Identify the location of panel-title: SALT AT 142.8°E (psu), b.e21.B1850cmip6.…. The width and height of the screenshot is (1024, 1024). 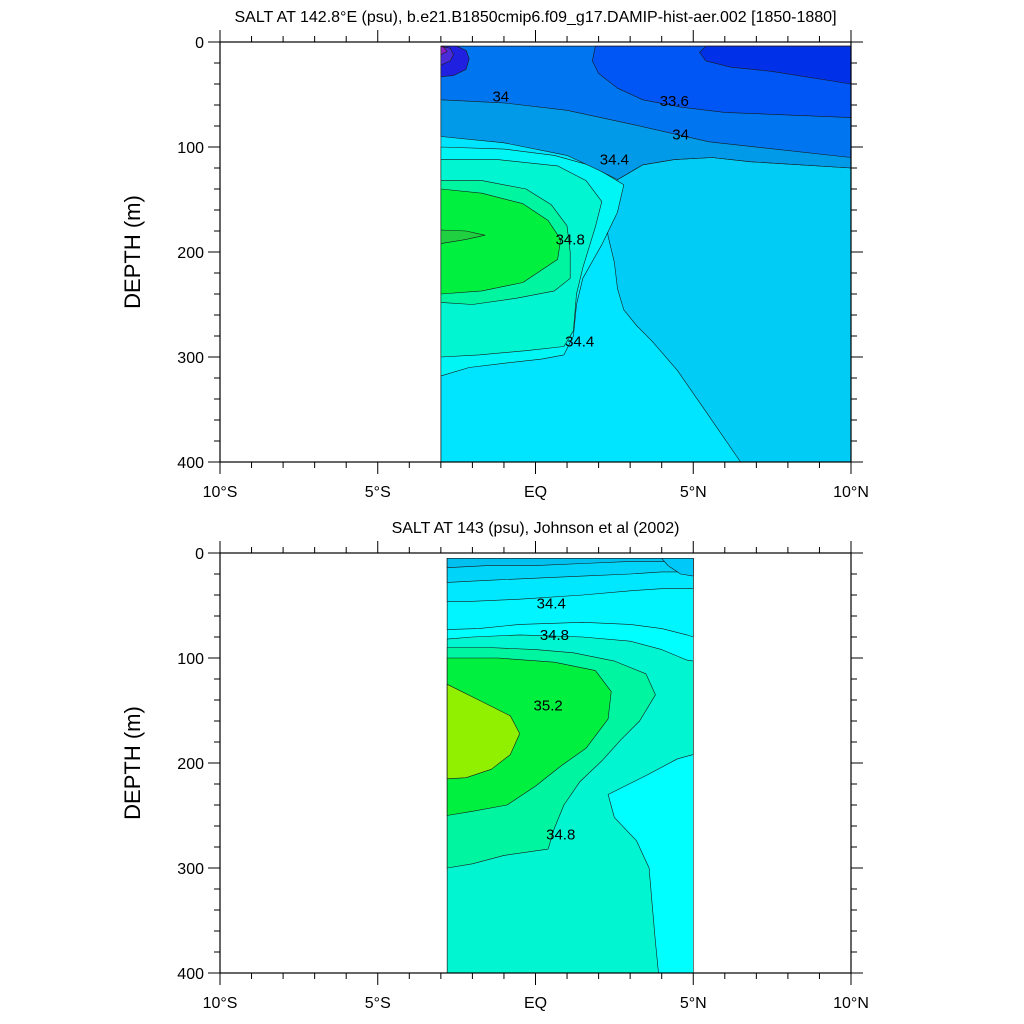
(535, 17).